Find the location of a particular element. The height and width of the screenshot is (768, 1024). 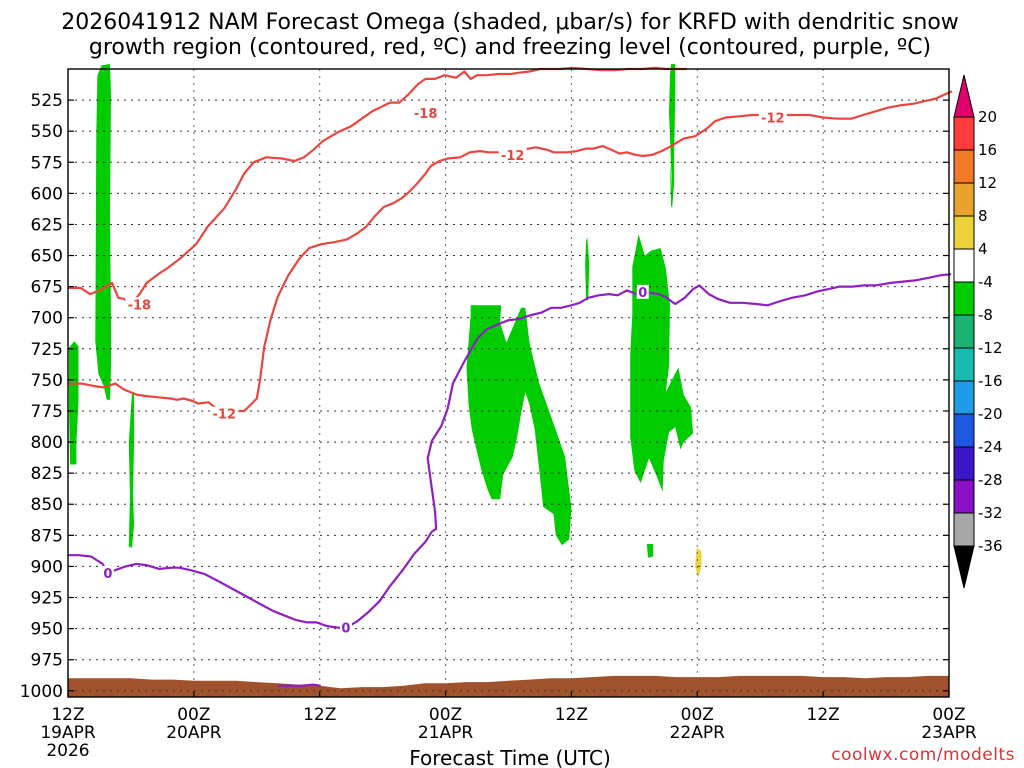

below_ground is located at coordinates (508, 686).